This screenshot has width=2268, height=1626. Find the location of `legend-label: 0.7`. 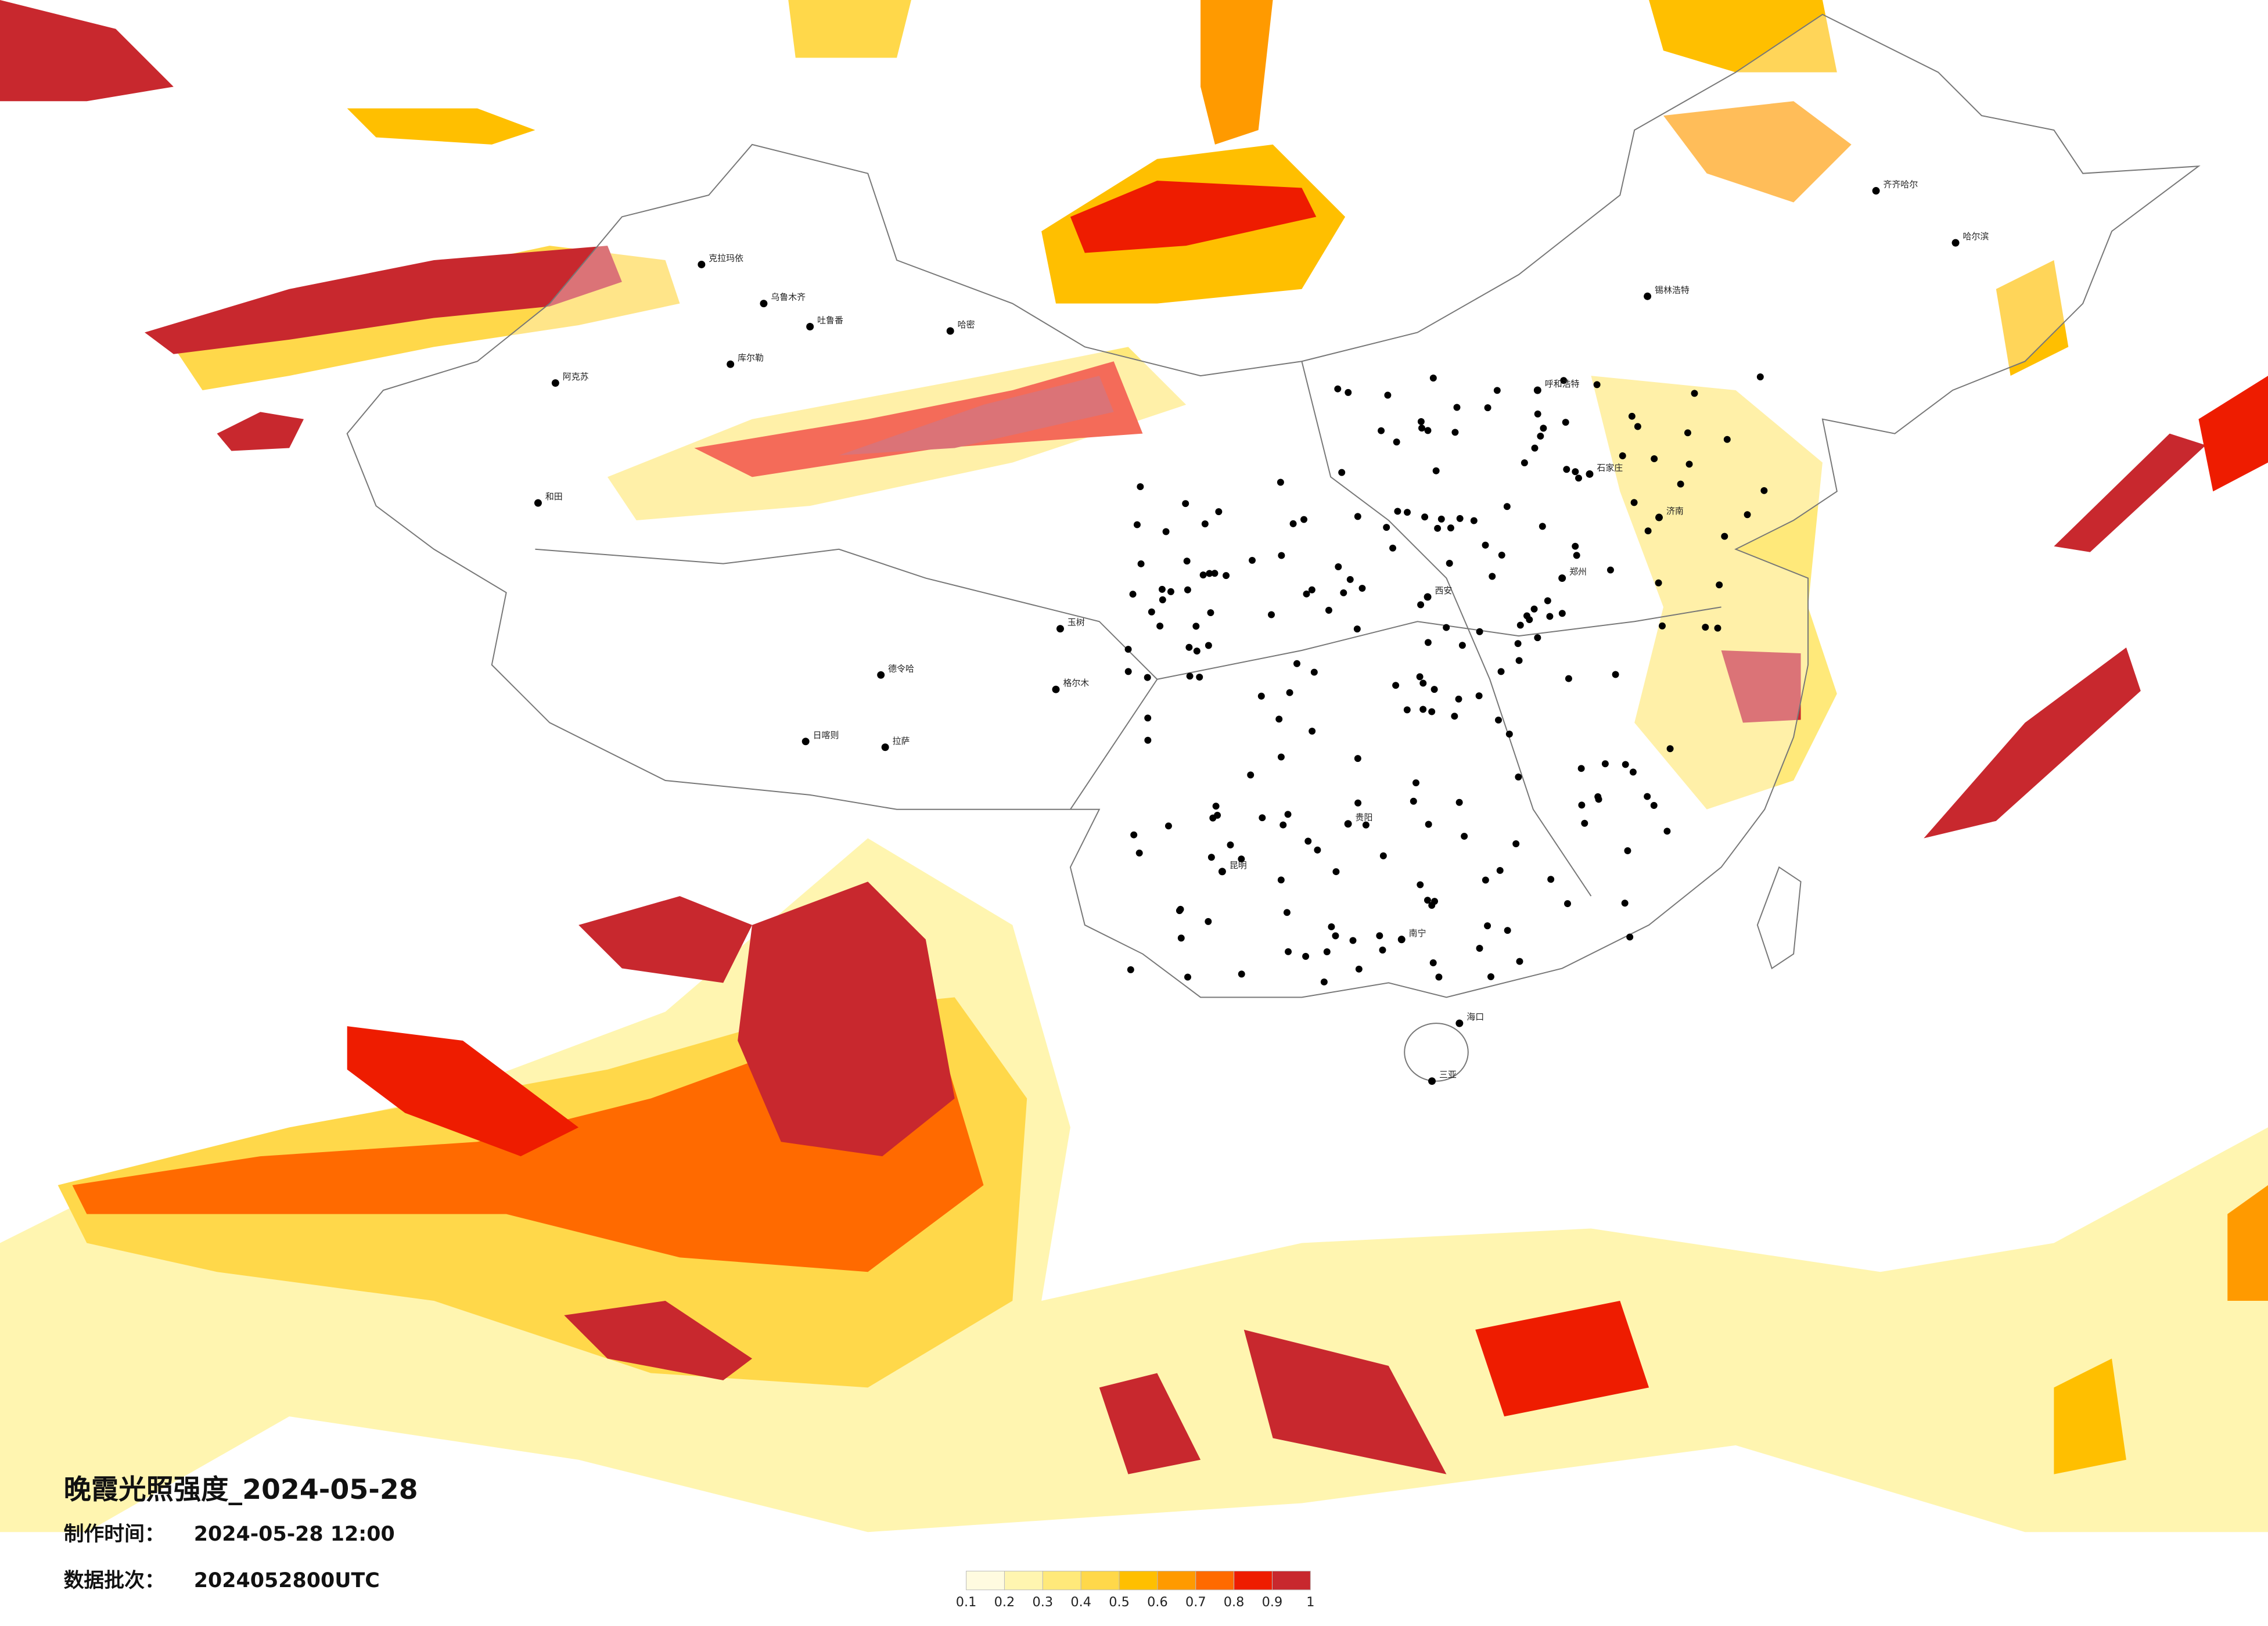

legend-label: 0.7 is located at coordinates (1195, 1602).